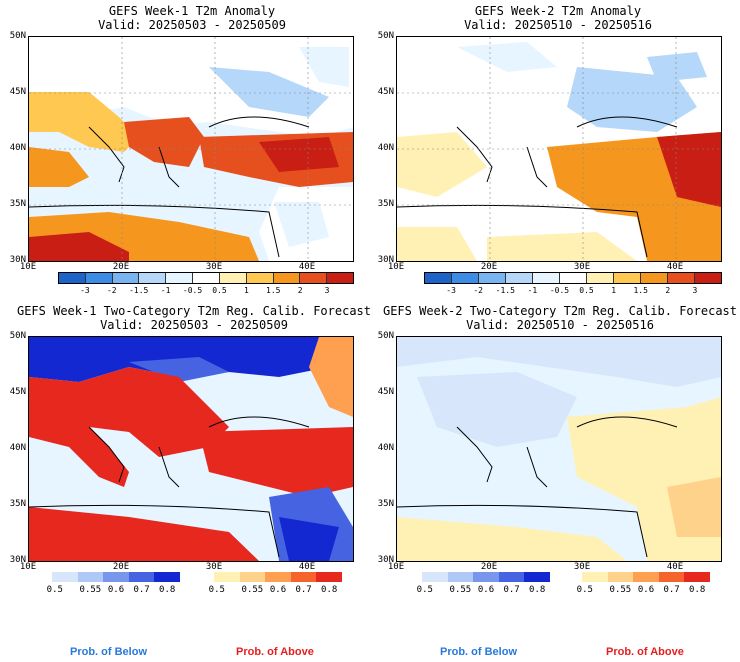  What do you see at coordinates (108, 652) in the screenshot?
I see `prob-below-label-1: Prob. of Below` at bounding box center [108, 652].